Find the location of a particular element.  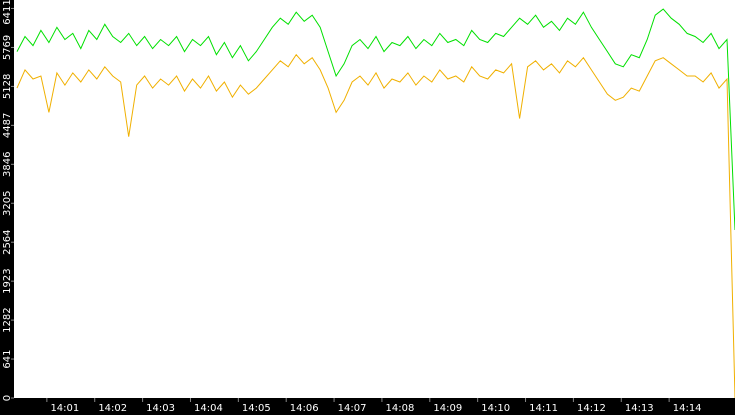

x-tick-label: 14:08 is located at coordinates (400, 408).